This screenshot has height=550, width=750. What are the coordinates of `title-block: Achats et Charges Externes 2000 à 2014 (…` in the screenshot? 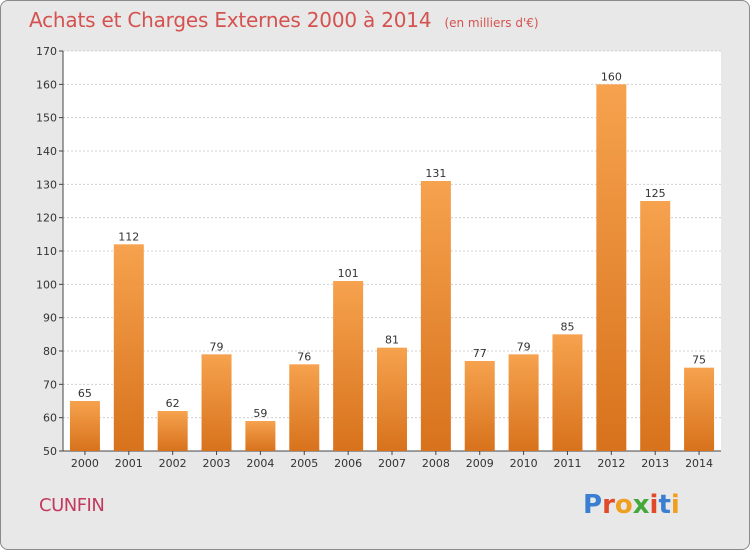 It's located at (284, 20).